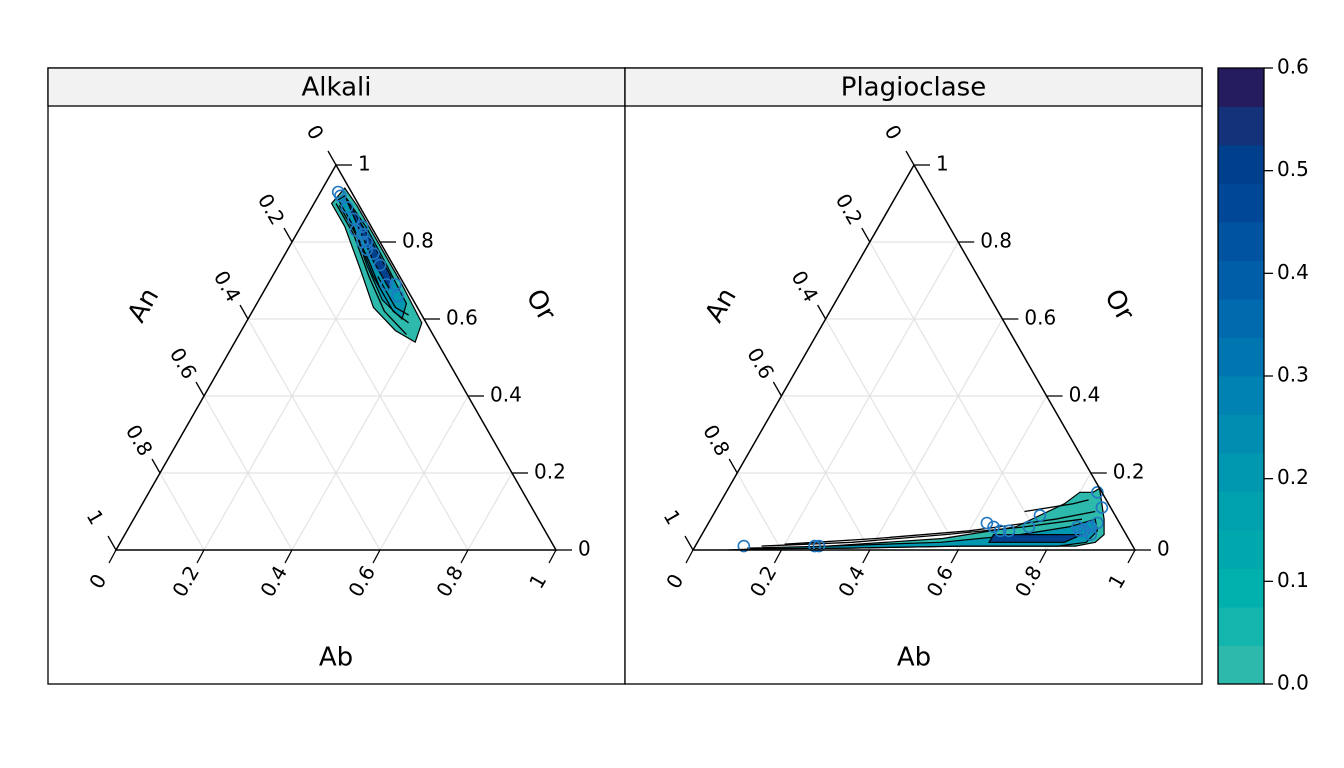  I want to click on colorkey: 0.0 0.1 0.2 0.3 0.4 0.5 0.6, so click(1263, 375).